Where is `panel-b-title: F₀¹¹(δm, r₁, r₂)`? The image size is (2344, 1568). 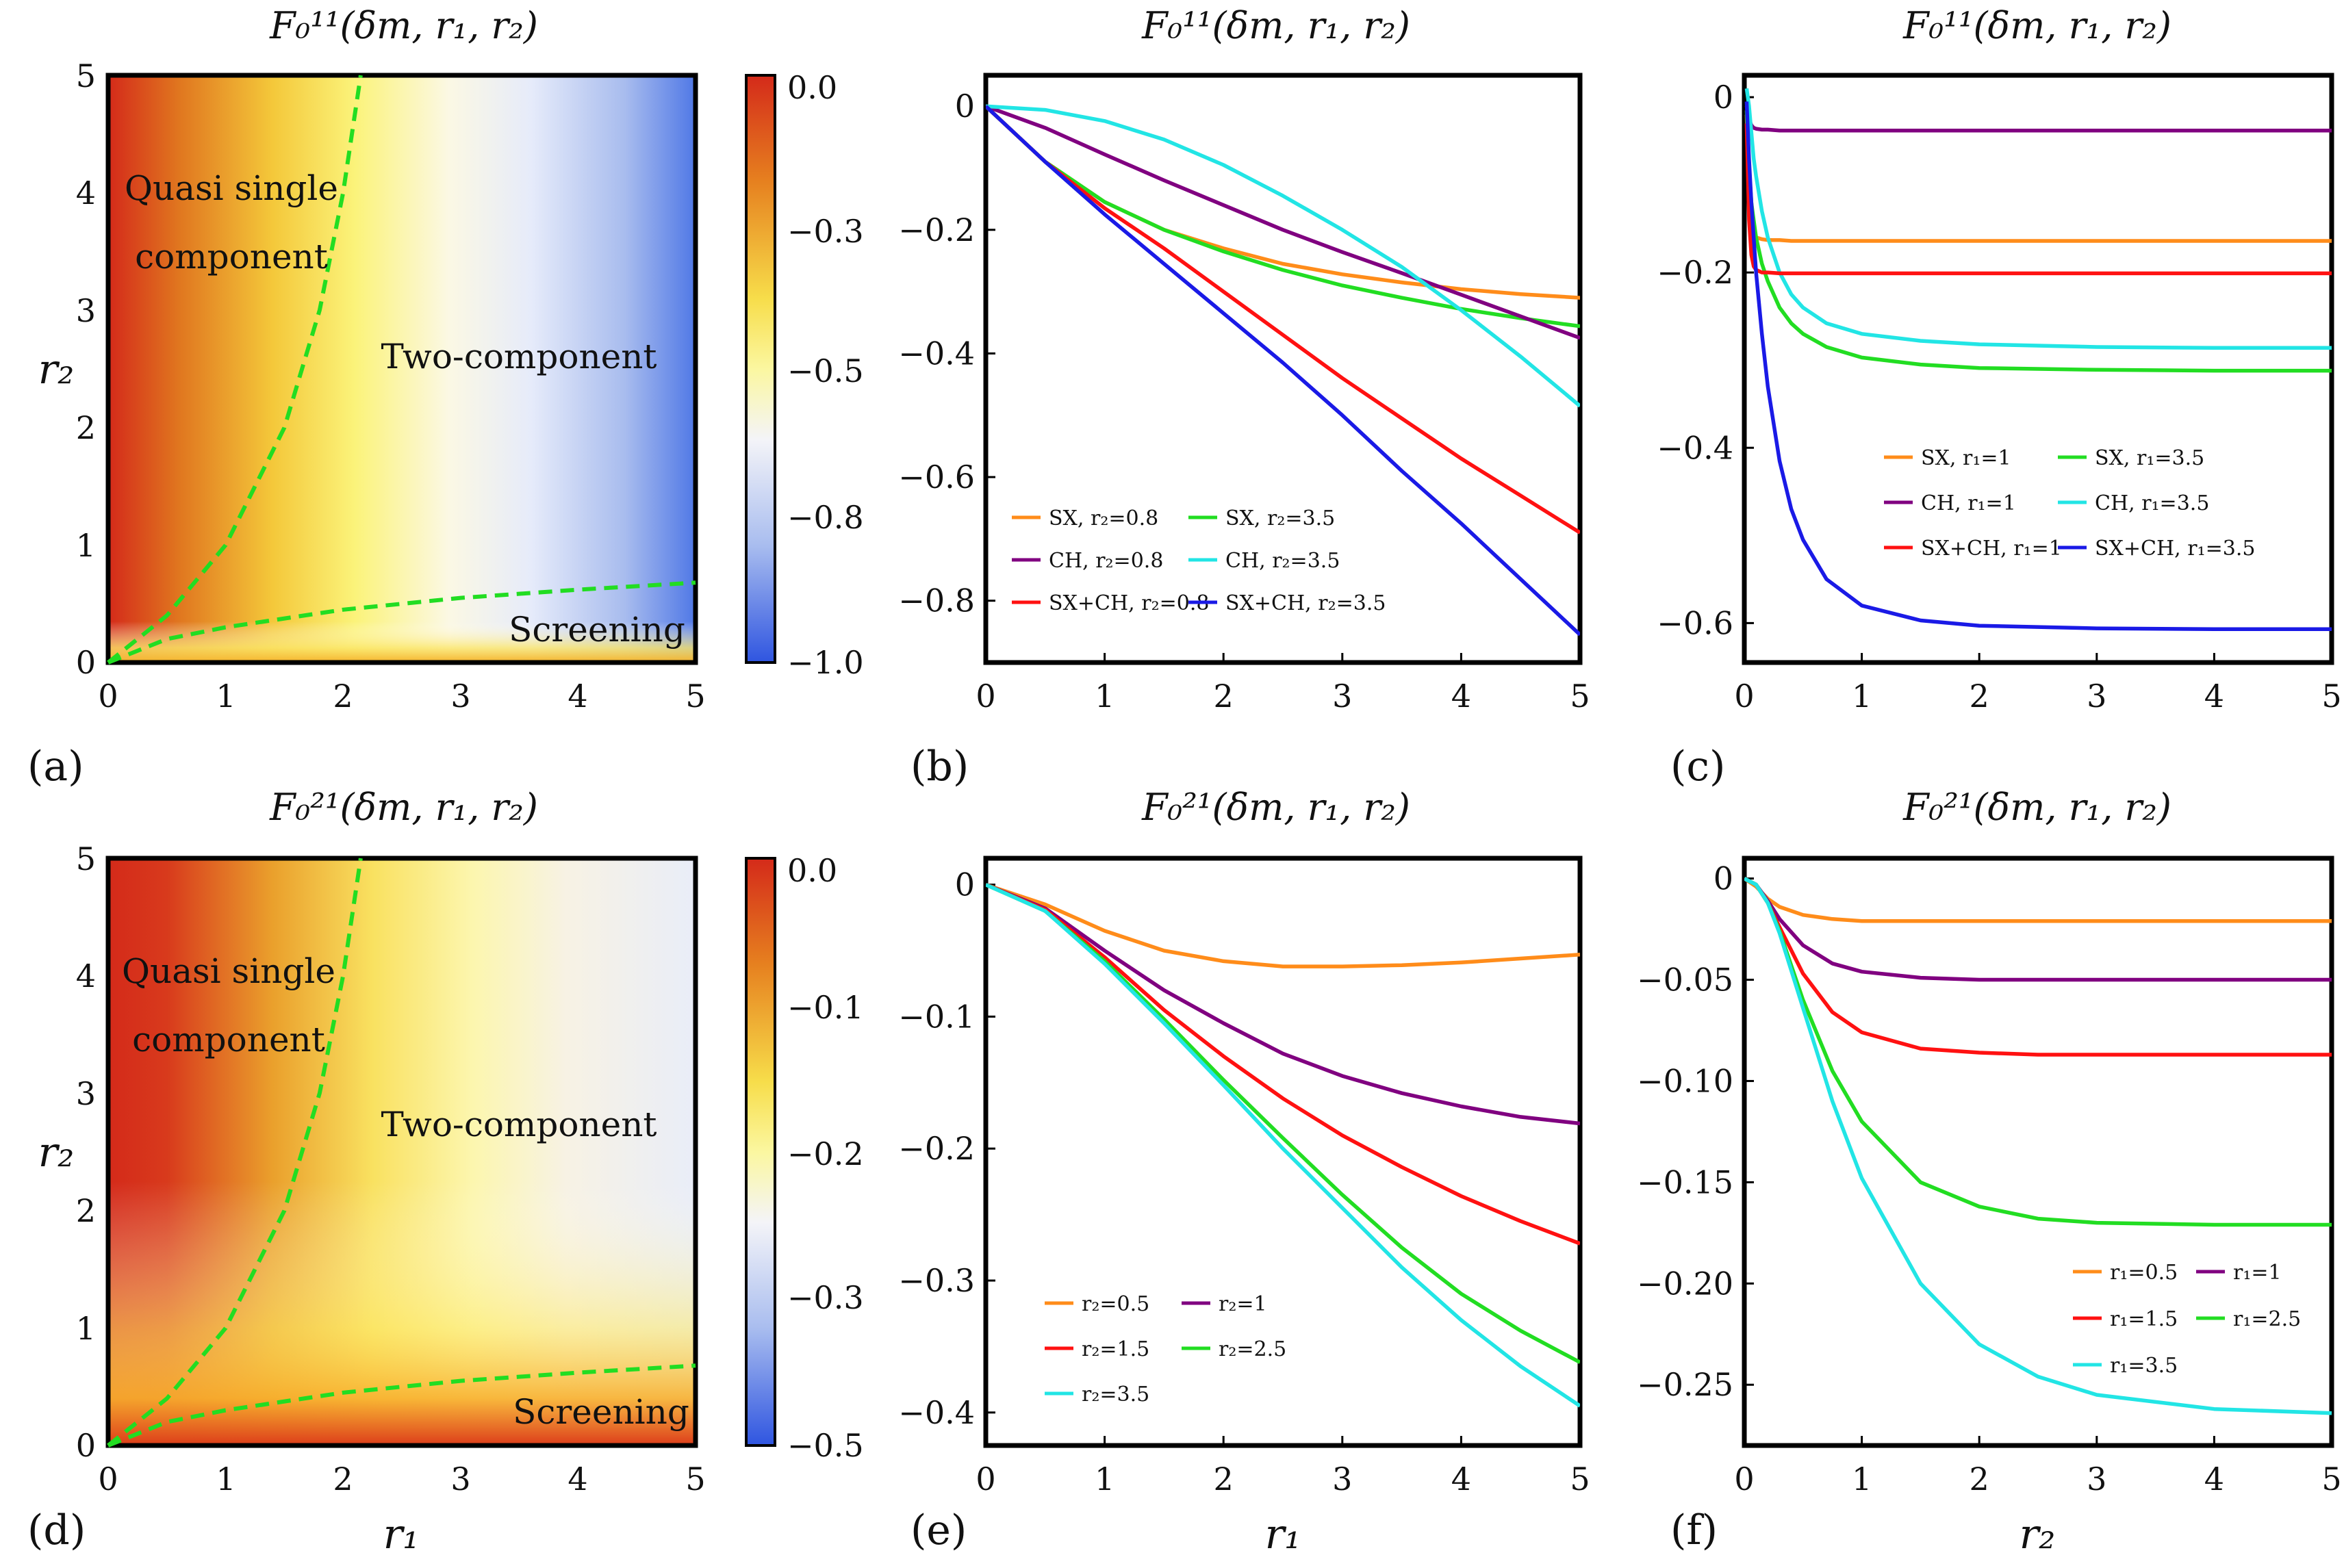 panel-b-title: F₀¹¹(δm, r₁, r₂) is located at coordinates (1275, 25).